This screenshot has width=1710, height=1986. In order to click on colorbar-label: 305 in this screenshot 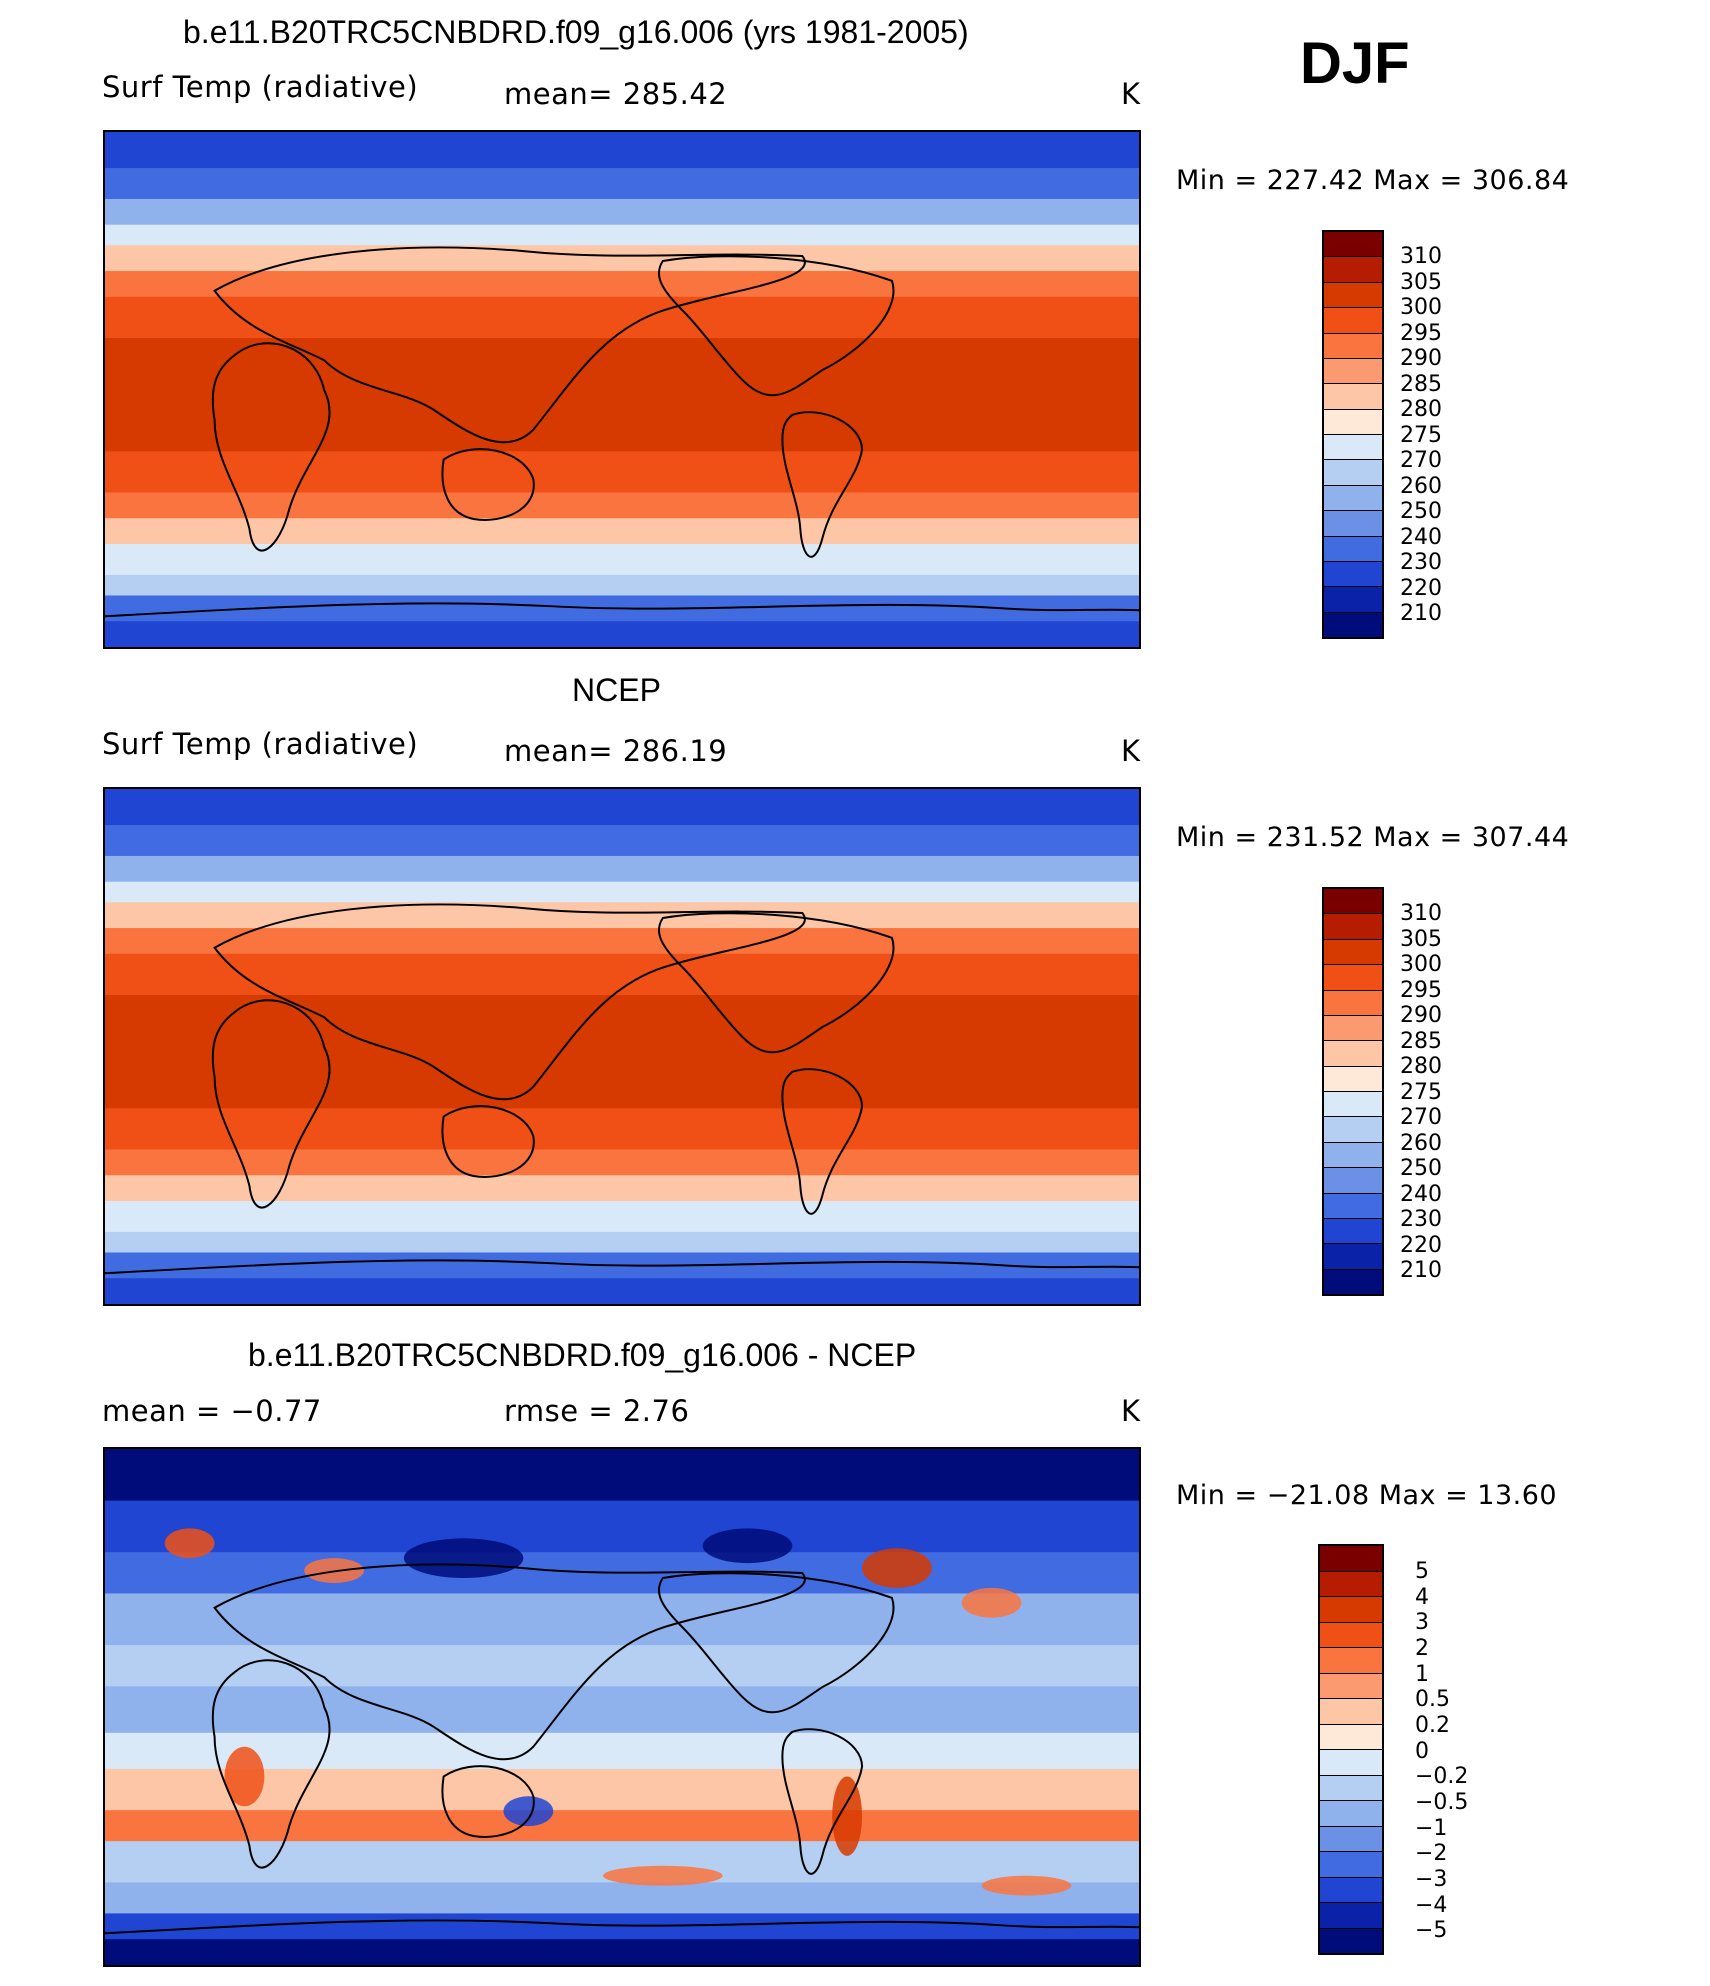, I will do `click(1421, 282)`.